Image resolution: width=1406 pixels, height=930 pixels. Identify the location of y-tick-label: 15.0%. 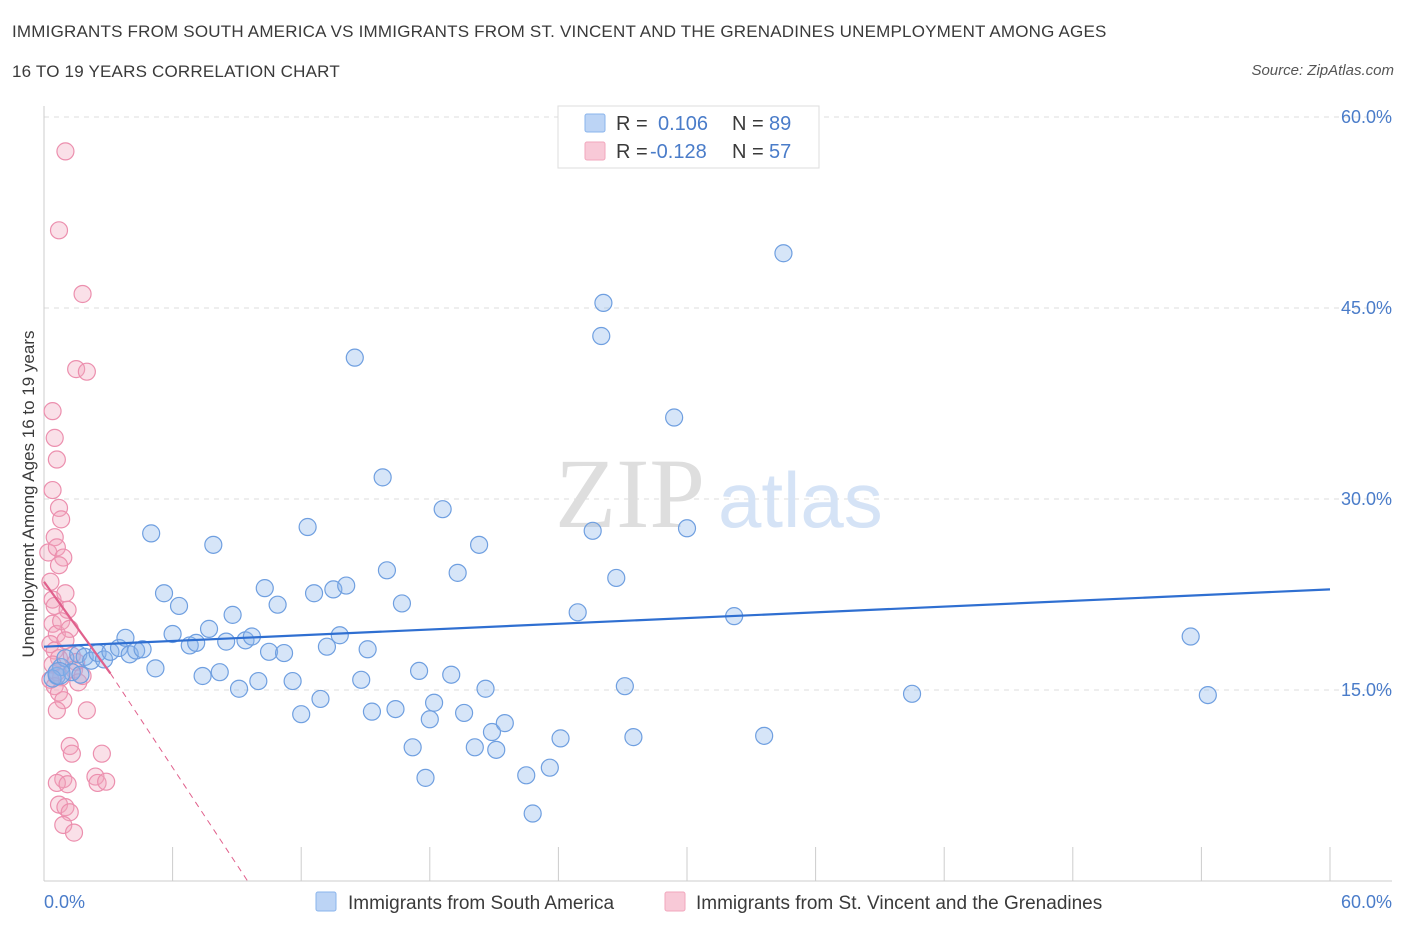
(1366, 690).